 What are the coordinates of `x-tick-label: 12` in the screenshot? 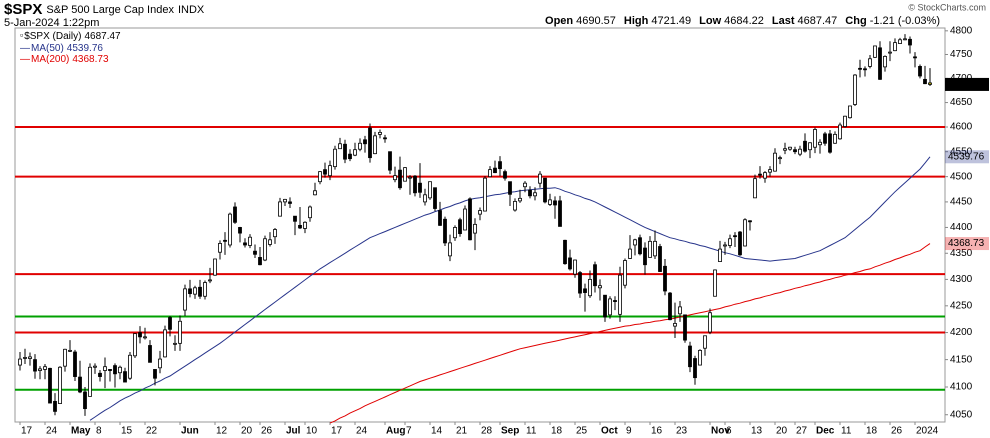 It's located at (222, 431).